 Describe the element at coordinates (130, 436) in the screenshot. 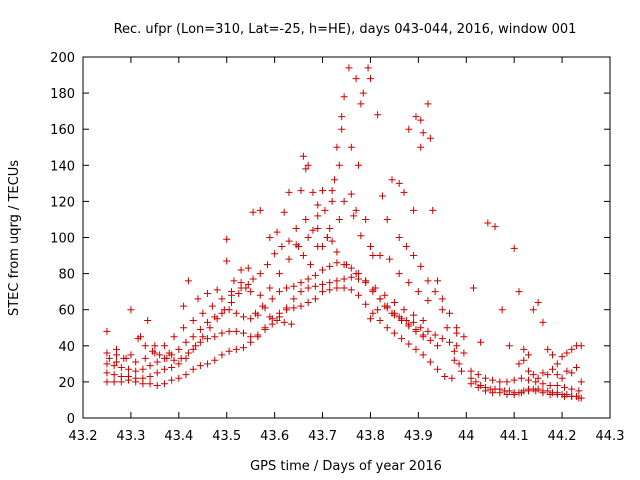

I see `x-tick-label: 43.3` at that location.